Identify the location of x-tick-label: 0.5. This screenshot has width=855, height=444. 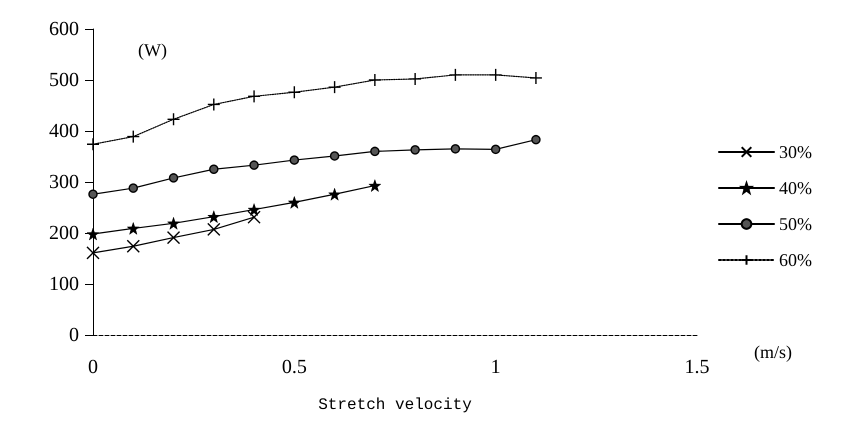
(294, 367).